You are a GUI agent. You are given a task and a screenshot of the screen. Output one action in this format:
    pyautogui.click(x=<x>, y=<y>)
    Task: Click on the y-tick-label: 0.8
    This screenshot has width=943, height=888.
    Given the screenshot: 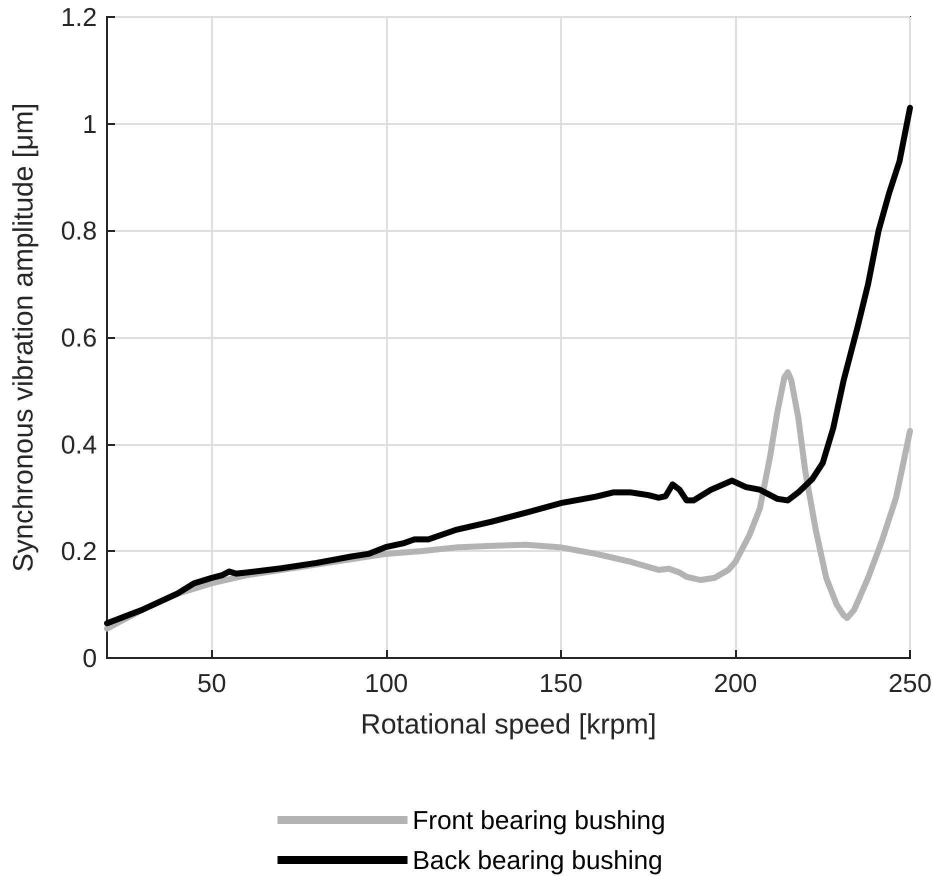 What is the action you would take?
    pyautogui.click(x=78, y=231)
    